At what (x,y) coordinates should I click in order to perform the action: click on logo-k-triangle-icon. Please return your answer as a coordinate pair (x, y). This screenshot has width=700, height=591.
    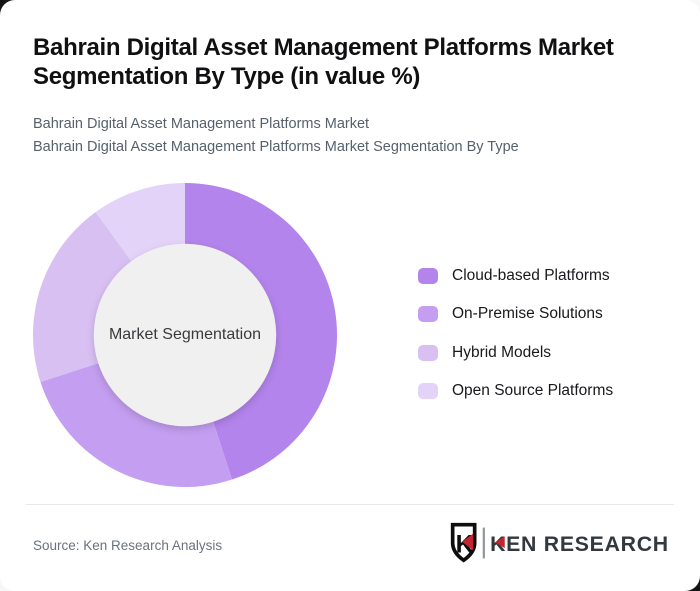
    Looking at the image, I should click on (500, 542).